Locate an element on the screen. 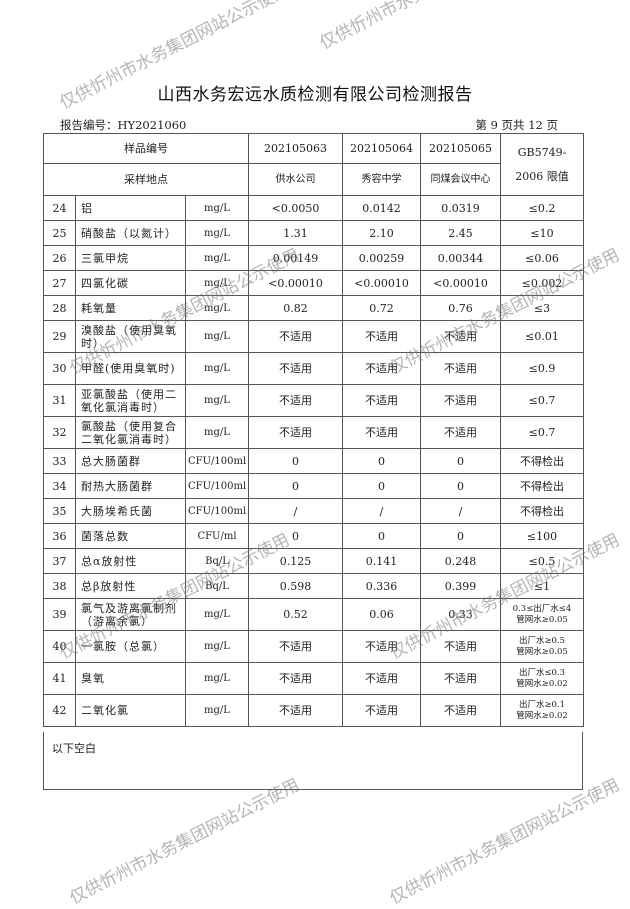  blank-note: 以下空白 is located at coordinates (74, 748).